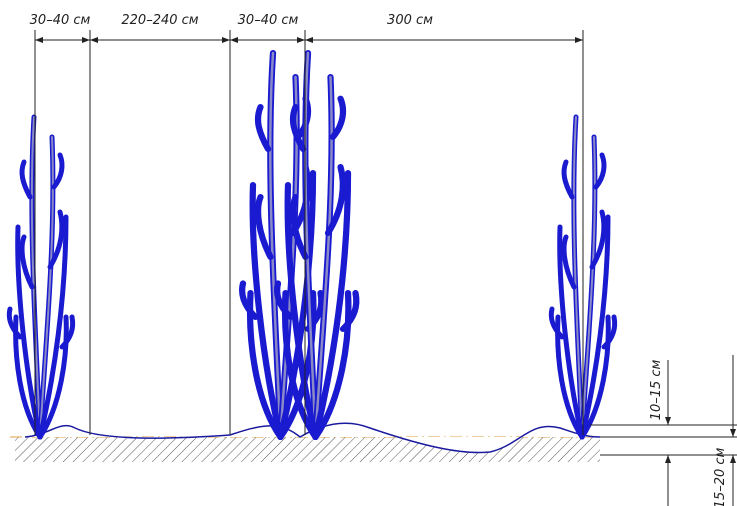 The width and height of the screenshot is (737, 506). Describe the element at coordinates (312, 438) in the screenshot. I see `ridge-profile` at that location.